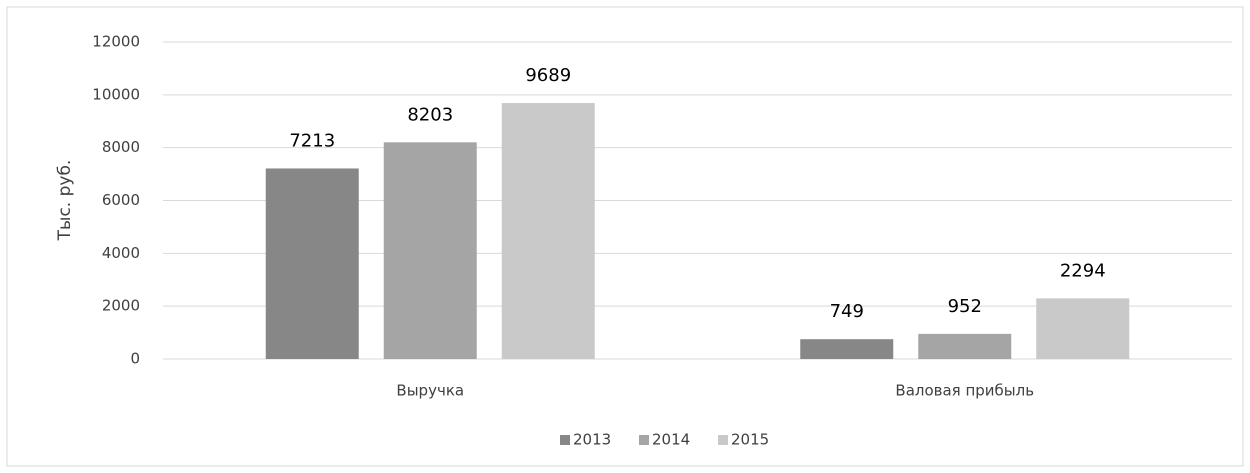 Image resolution: width=1250 pixels, height=473 pixels. What do you see at coordinates (121, 306) in the screenshot?
I see `y-tick-label: 2000` at bounding box center [121, 306].